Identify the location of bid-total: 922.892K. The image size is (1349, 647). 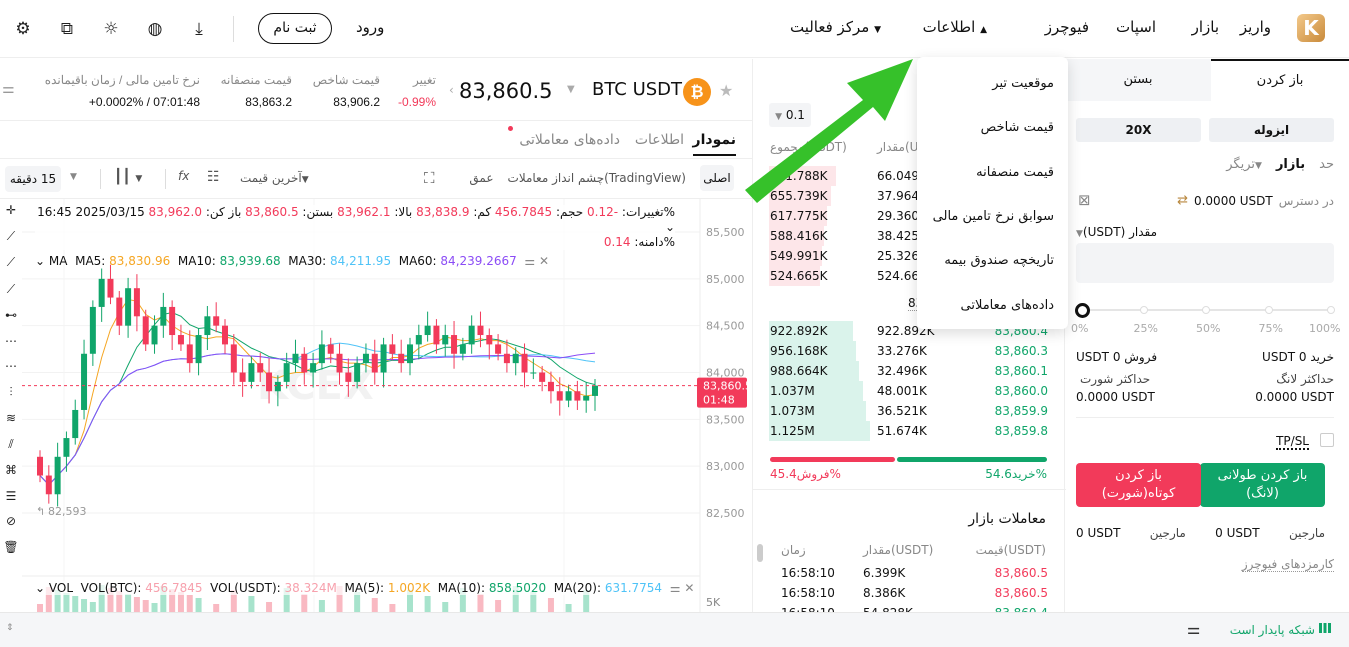
(799, 331).